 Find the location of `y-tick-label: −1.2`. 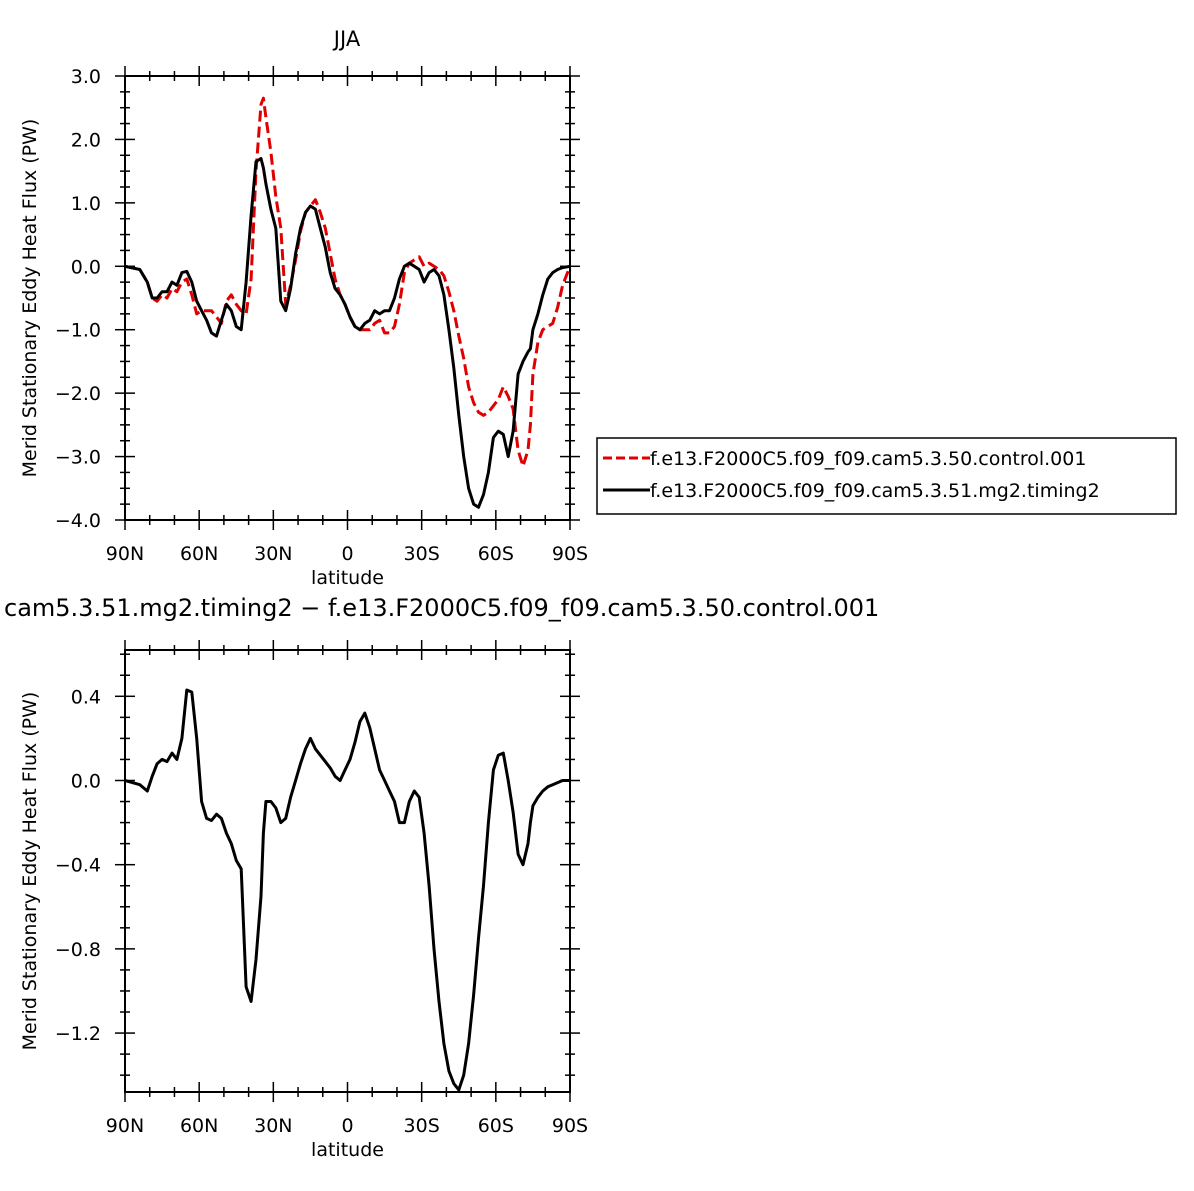

y-tick-label: −1.2 is located at coordinates (78, 1034).